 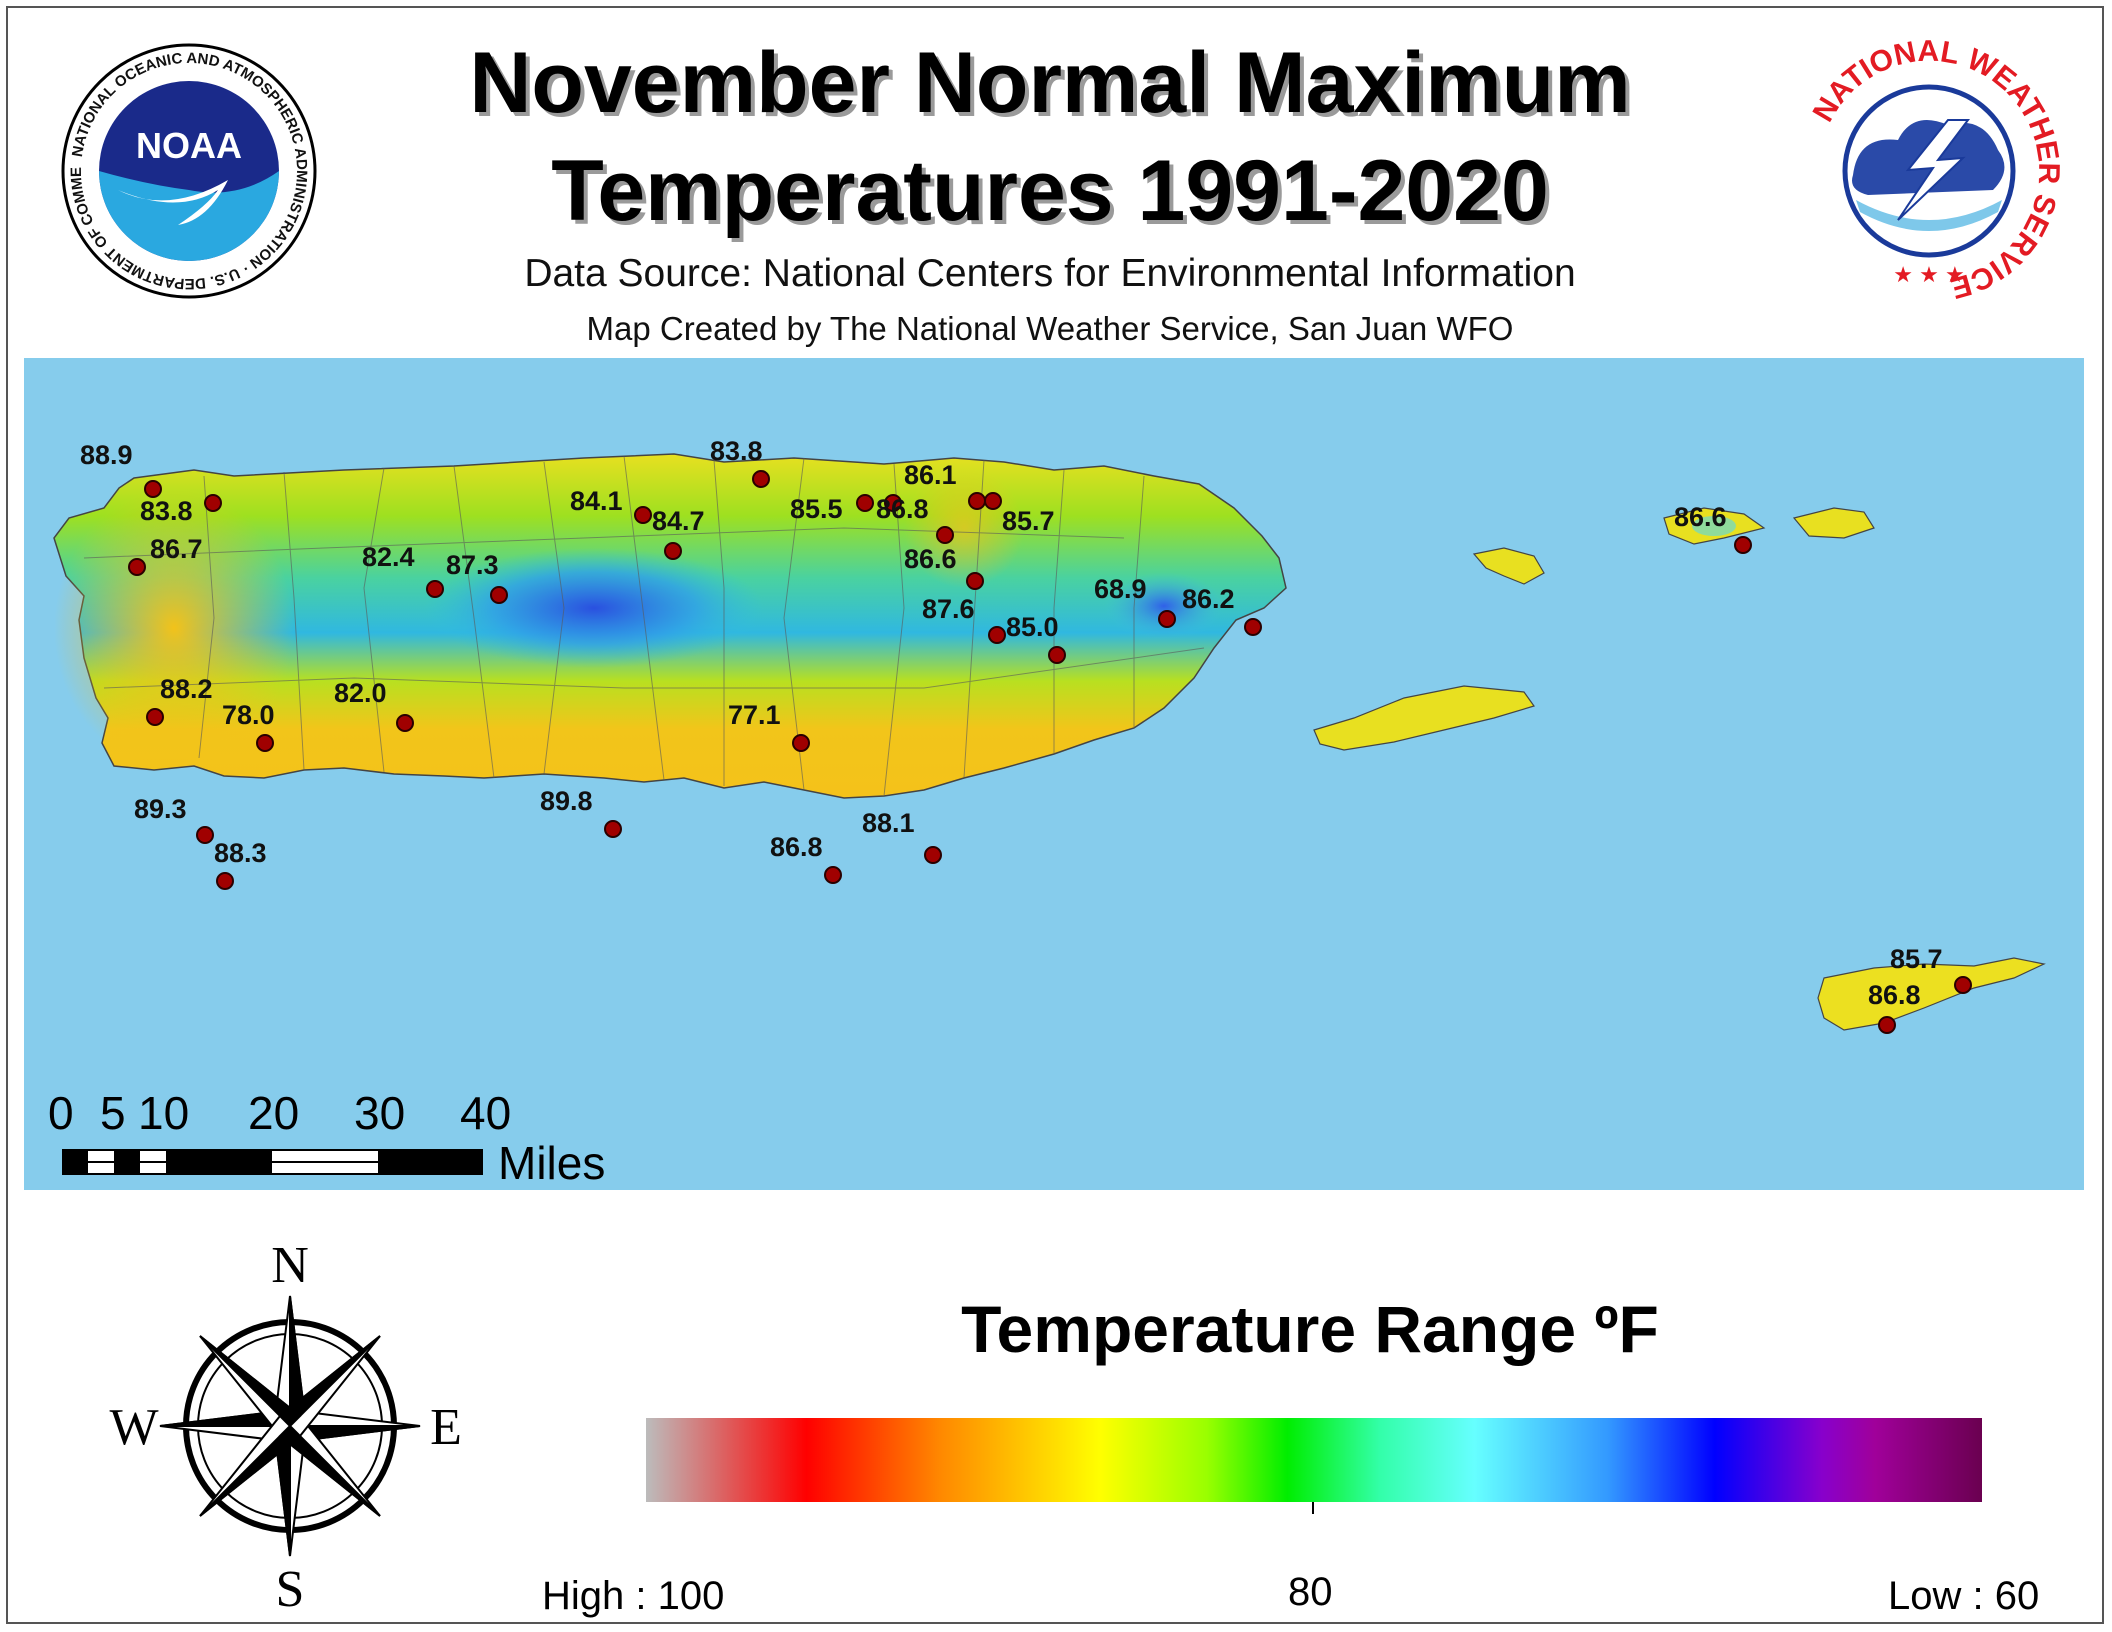 What do you see at coordinates (272, 1162) in the screenshot?
I see `scale-bar` at bounding box center [272, 1162].